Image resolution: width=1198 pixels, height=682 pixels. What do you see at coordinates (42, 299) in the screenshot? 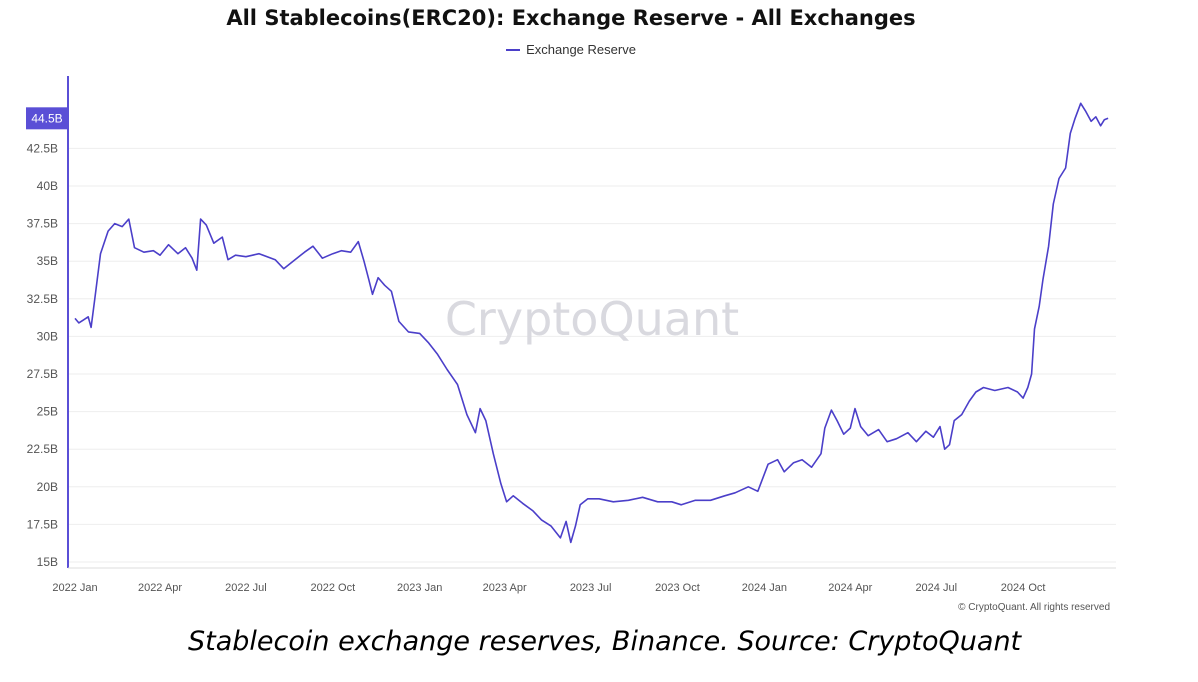
I see `y-tick-label: 32.5B` at bounding box center [42, 299].